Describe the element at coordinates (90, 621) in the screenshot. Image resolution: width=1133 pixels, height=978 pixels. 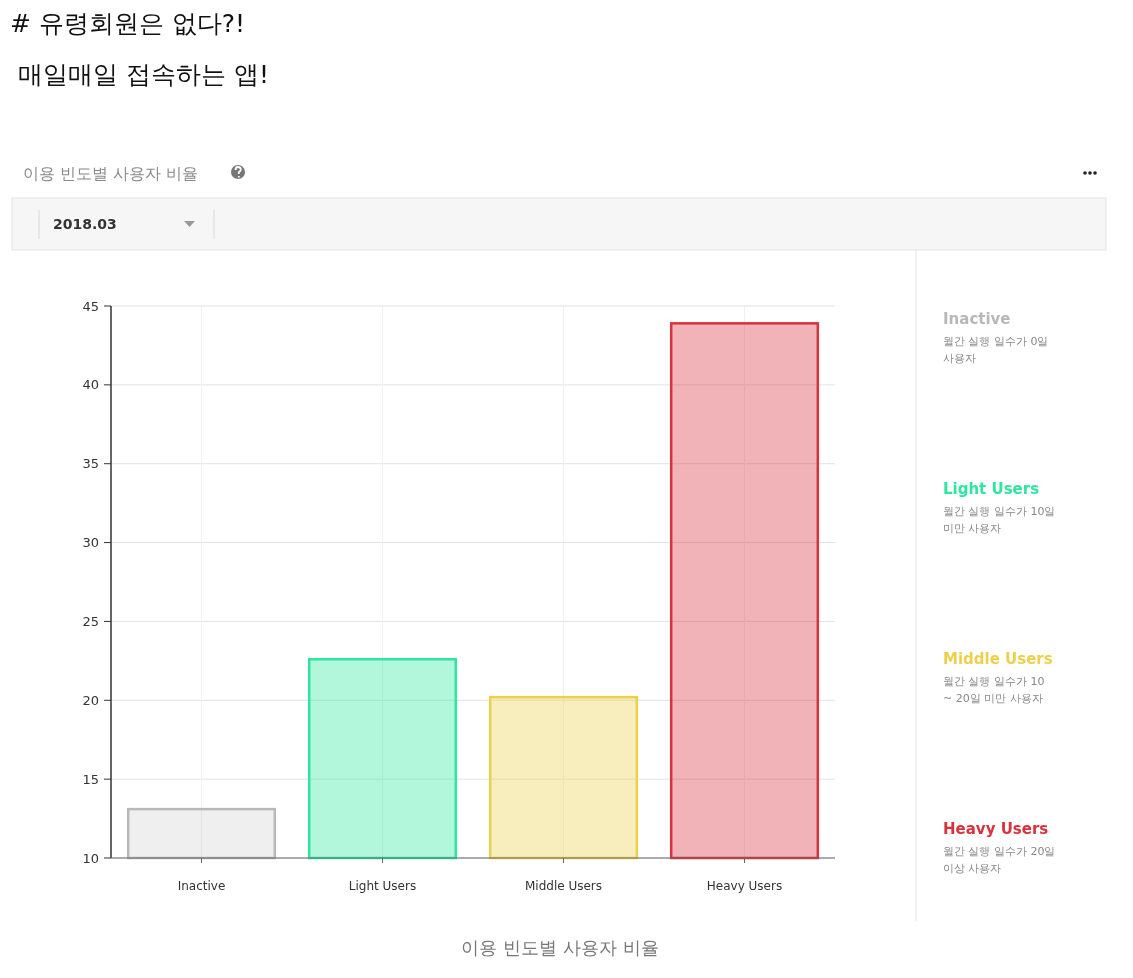
I see `y-tick-label: 25` at that location.